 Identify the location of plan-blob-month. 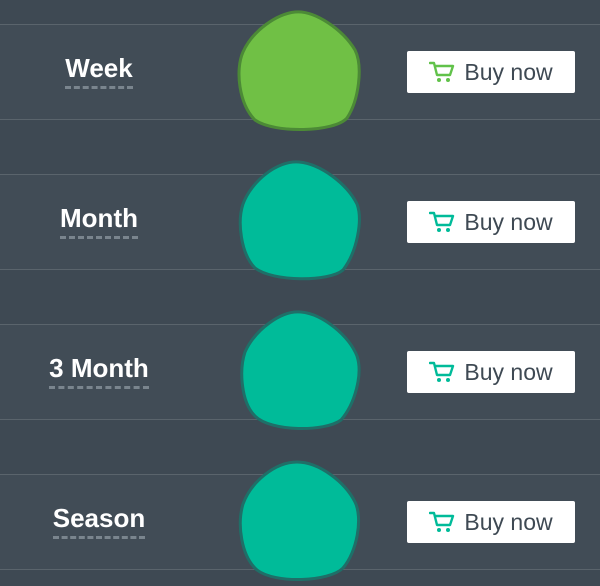
(300, 221).